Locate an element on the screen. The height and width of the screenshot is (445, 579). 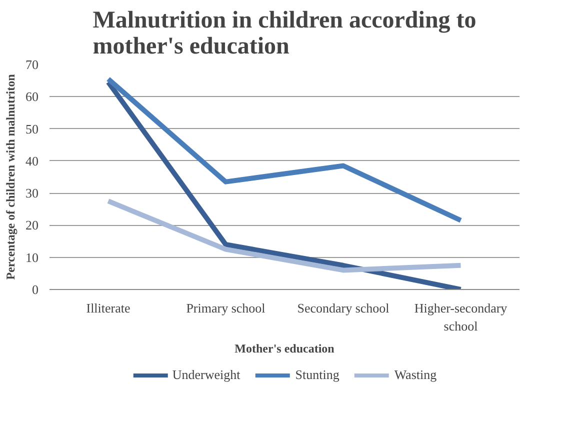
y-tick-label: 30 is located at coordinates (32, 193).